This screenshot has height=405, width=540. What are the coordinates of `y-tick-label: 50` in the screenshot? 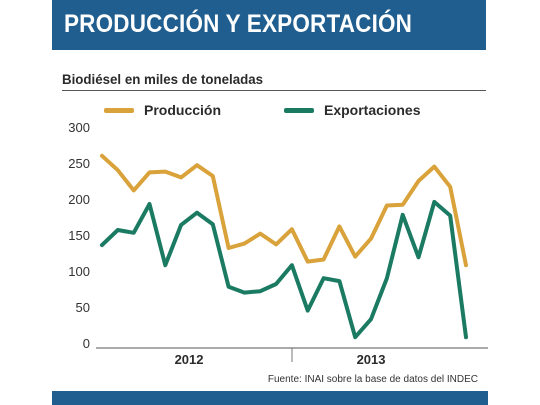 It's located at (83, 307).